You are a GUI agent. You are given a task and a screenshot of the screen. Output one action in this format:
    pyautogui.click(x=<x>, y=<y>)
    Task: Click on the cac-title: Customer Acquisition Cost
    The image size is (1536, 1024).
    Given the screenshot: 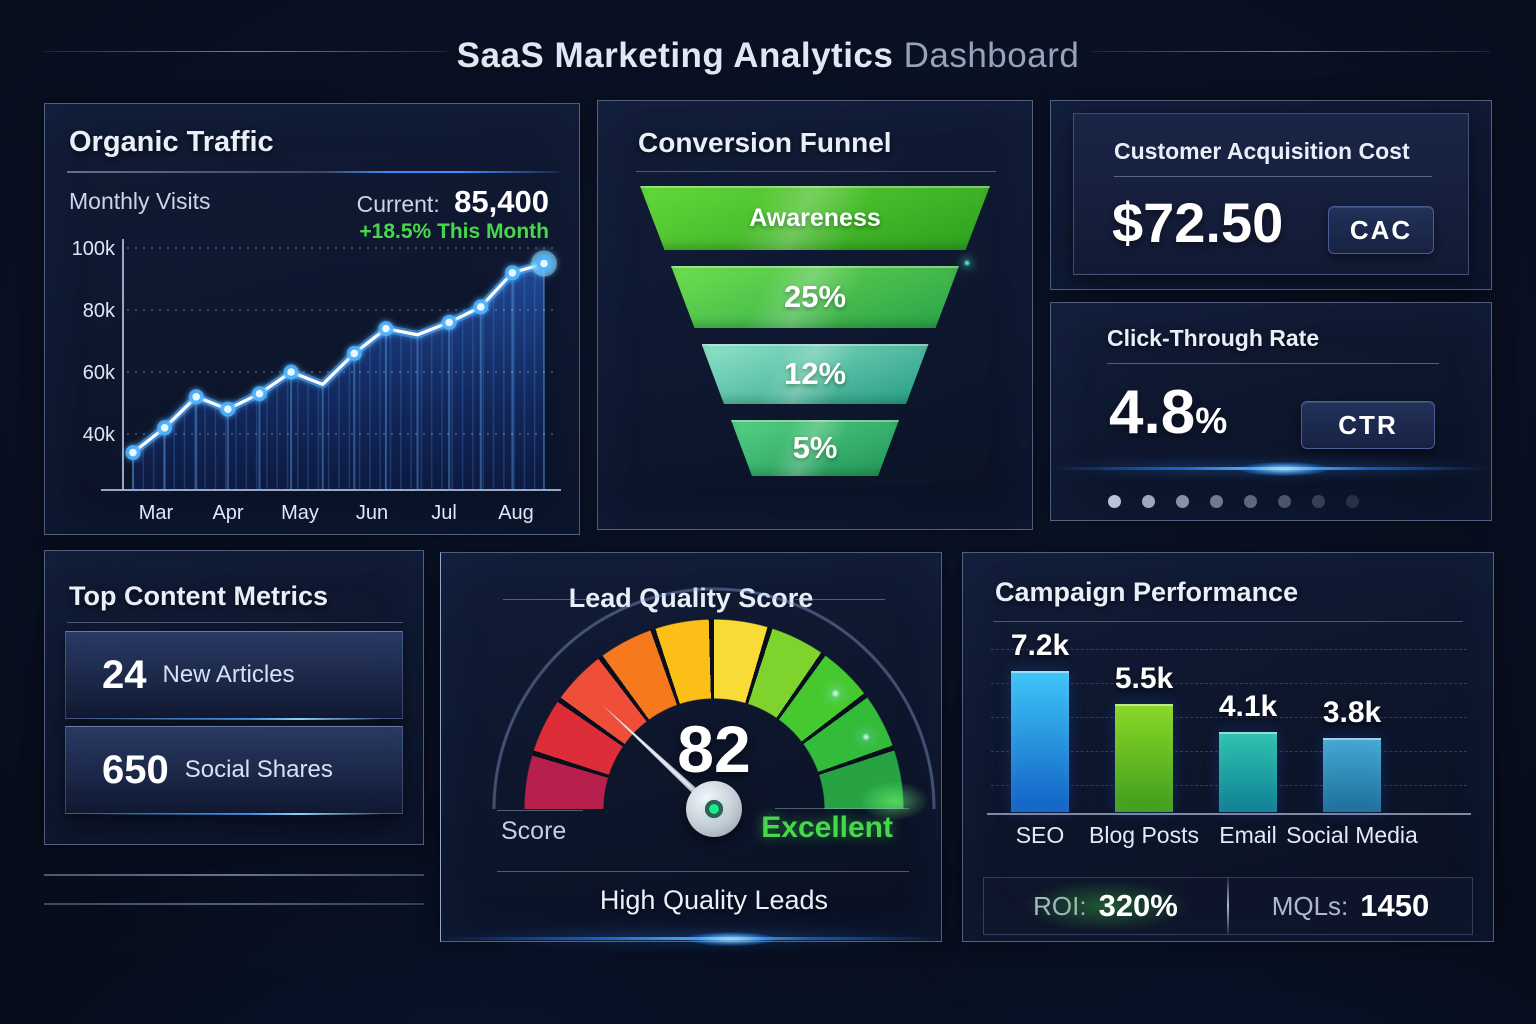 What is the action you would take?
    pyautogui.click(x=1262, y=151)
    